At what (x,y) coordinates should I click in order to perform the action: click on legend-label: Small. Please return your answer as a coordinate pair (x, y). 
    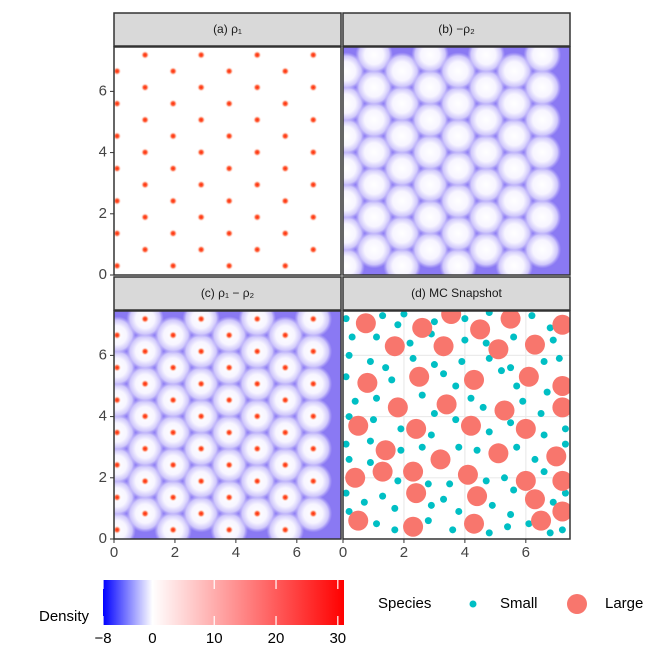
    Looking at the image, I should click on (519, 603).